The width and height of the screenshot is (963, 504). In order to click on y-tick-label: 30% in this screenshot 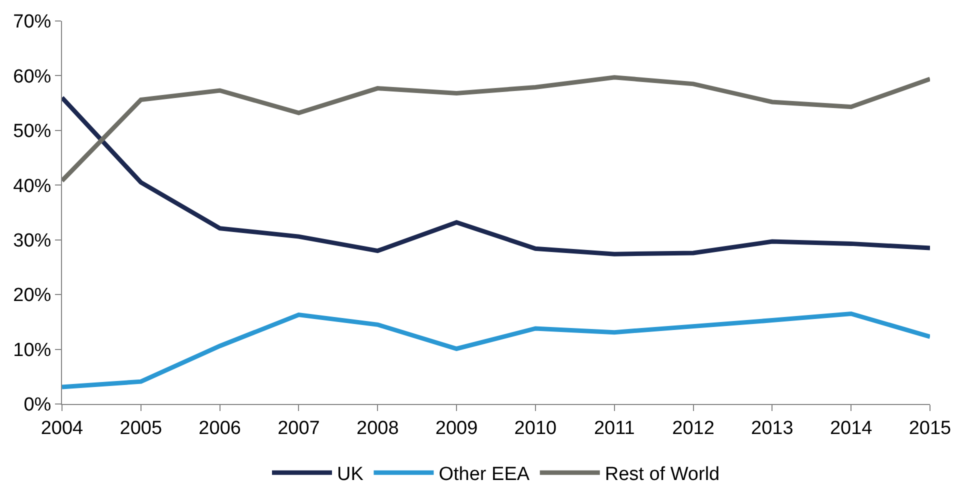, I will do `click(32, 241)`.